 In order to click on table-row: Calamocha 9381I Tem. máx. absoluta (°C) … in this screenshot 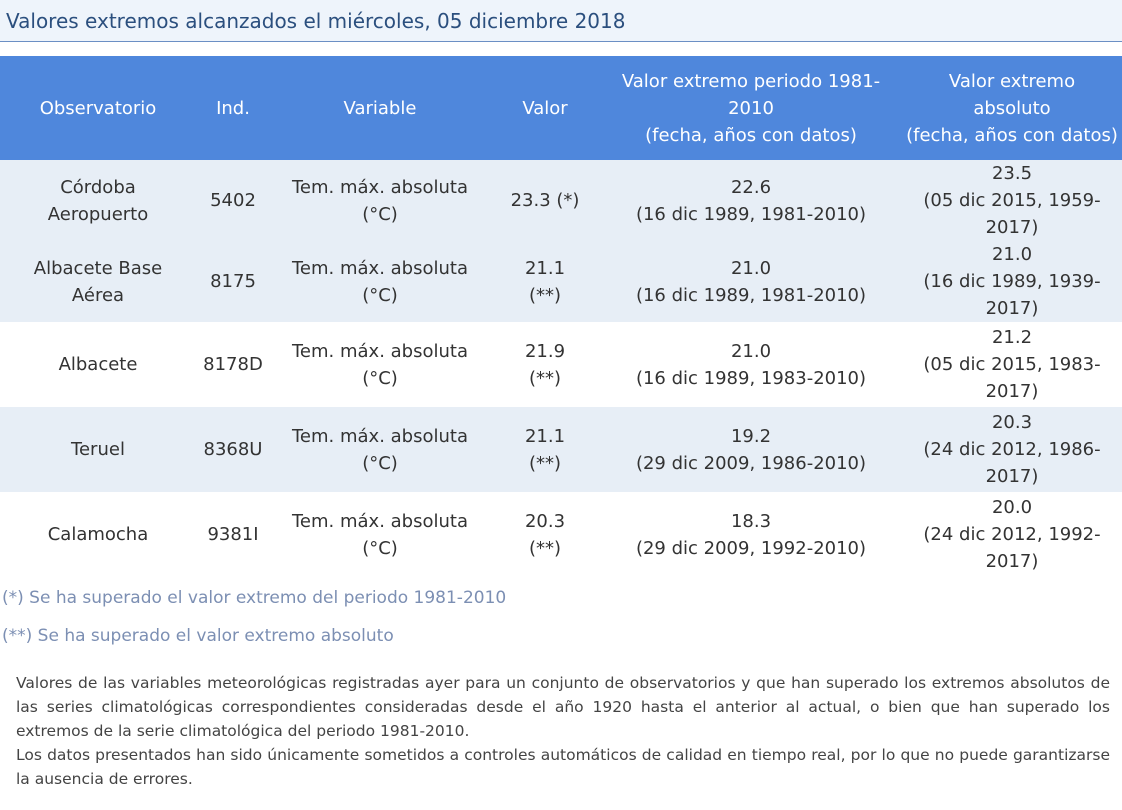, I will do `click(561, 534)`.